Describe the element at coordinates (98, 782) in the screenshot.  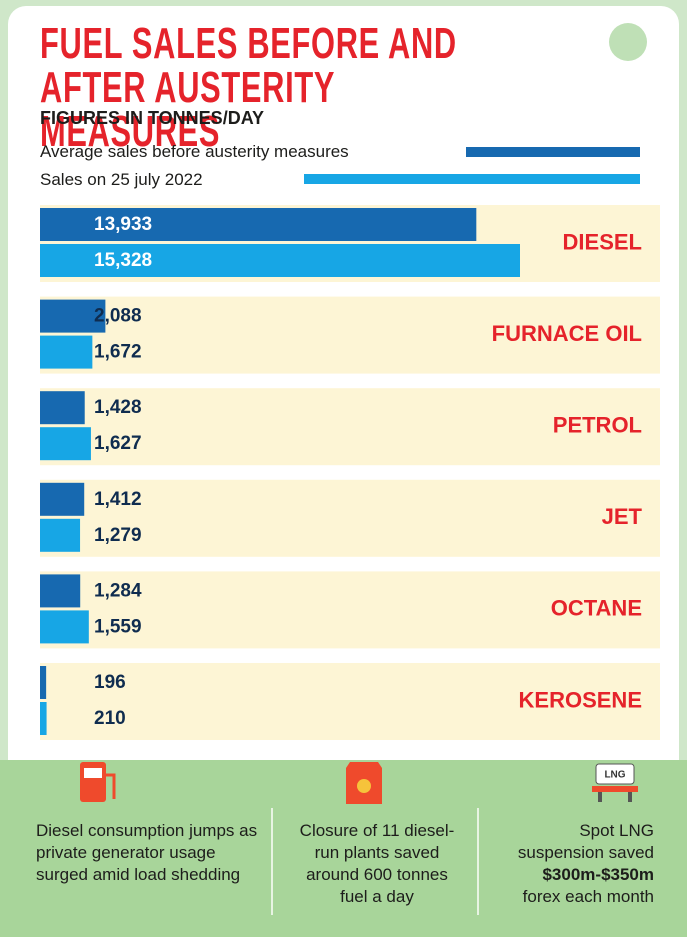
I see `fuel-pump-icon` at that location.